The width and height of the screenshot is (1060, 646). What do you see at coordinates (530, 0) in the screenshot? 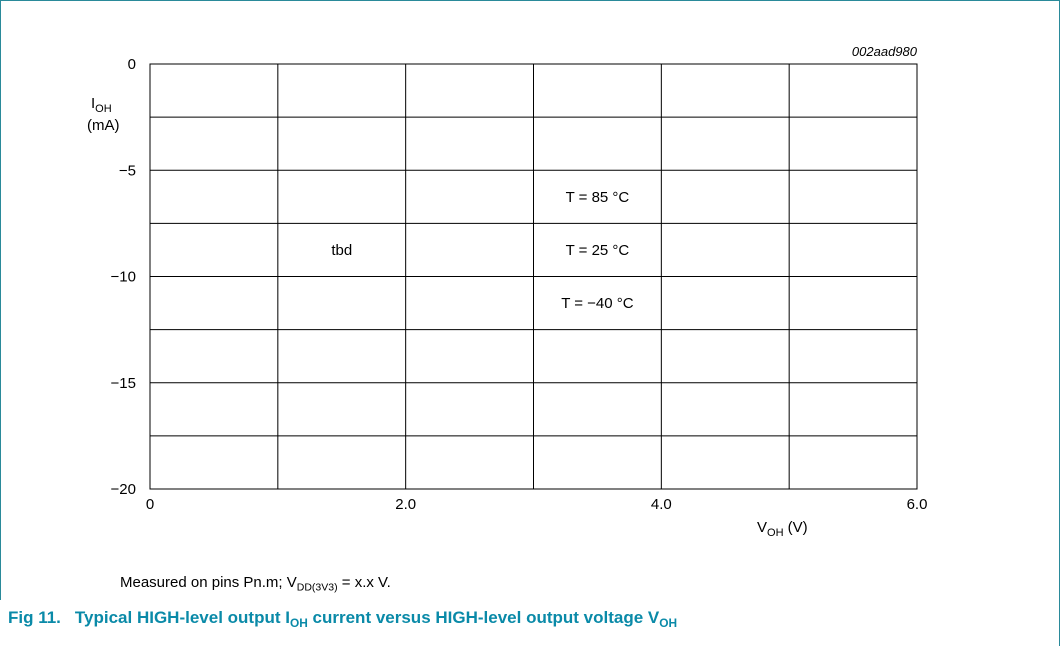
I see `figure-frame-top` at bounding box center [530, 0].